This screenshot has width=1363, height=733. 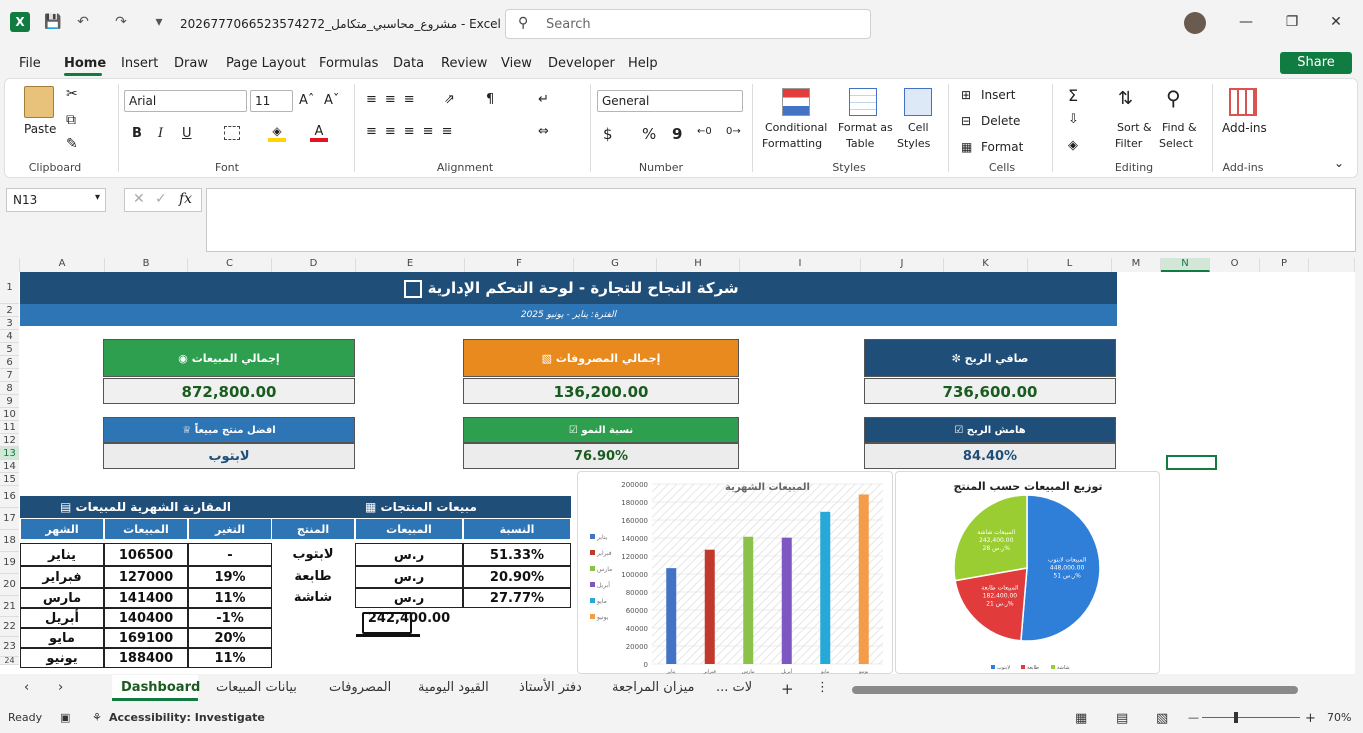 What do you see at coordinates (581, 63) in the screenshot?
I see `menu-developer: Developer` at bounding box center [581, 63].